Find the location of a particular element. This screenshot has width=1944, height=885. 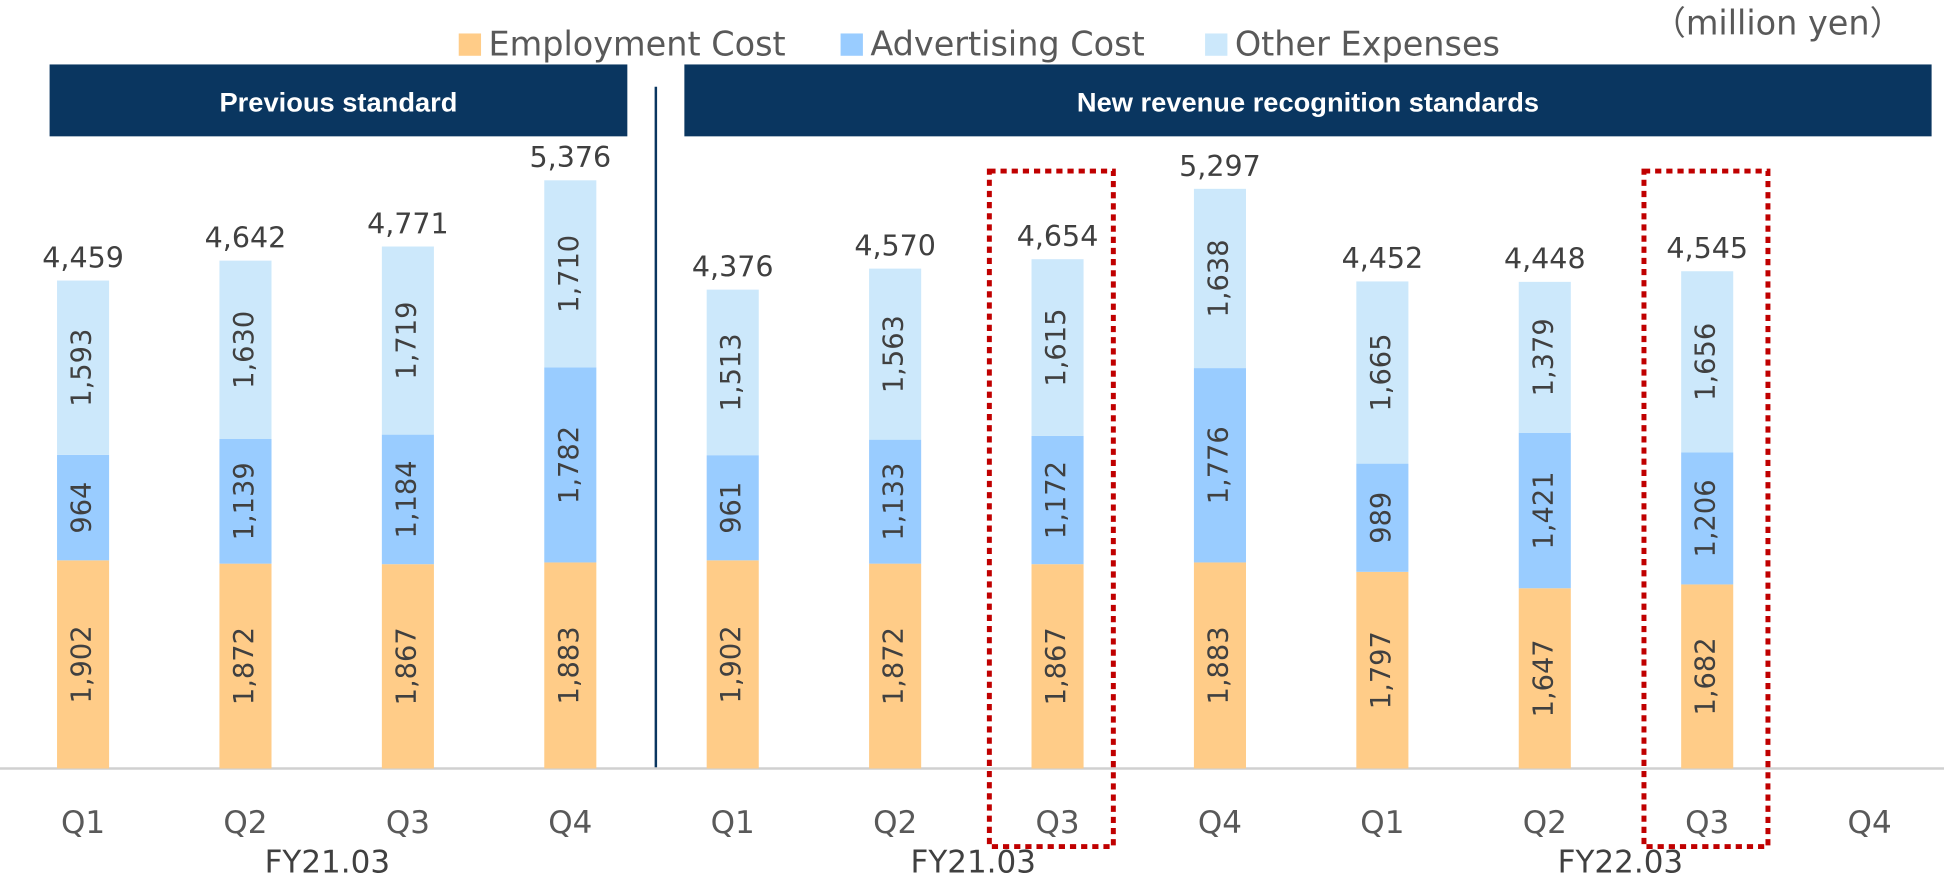

data-label: 1,647 is located at coordinates (1543, 678).